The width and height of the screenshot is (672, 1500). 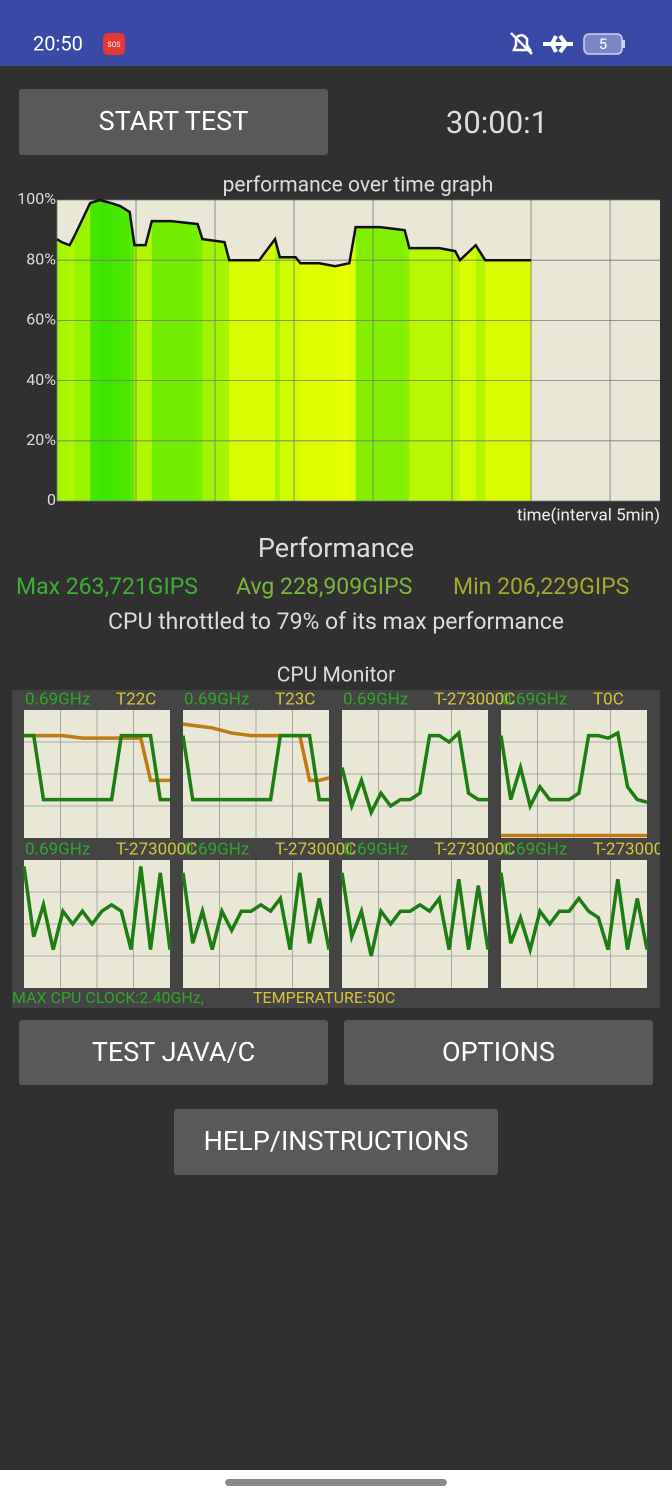 I want to click on options-label: OPTIONS, so click(x=498, y=1052).